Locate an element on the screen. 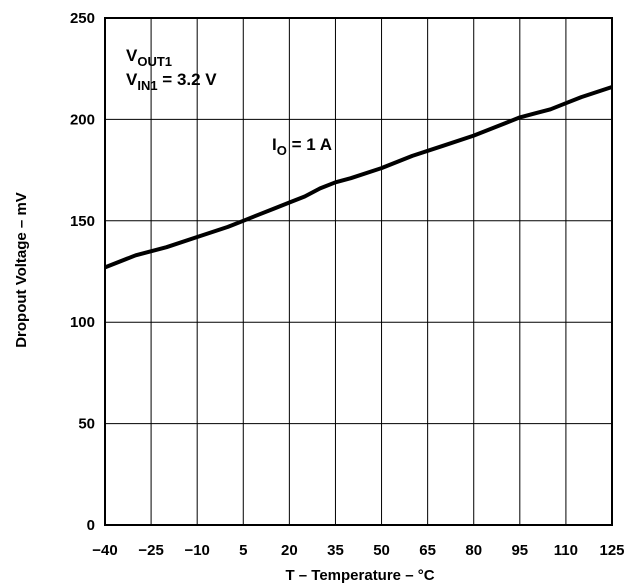 The height and width of the screenshot is (584, 638). x-tick-label: 50 is located at coordinates (381, 550).